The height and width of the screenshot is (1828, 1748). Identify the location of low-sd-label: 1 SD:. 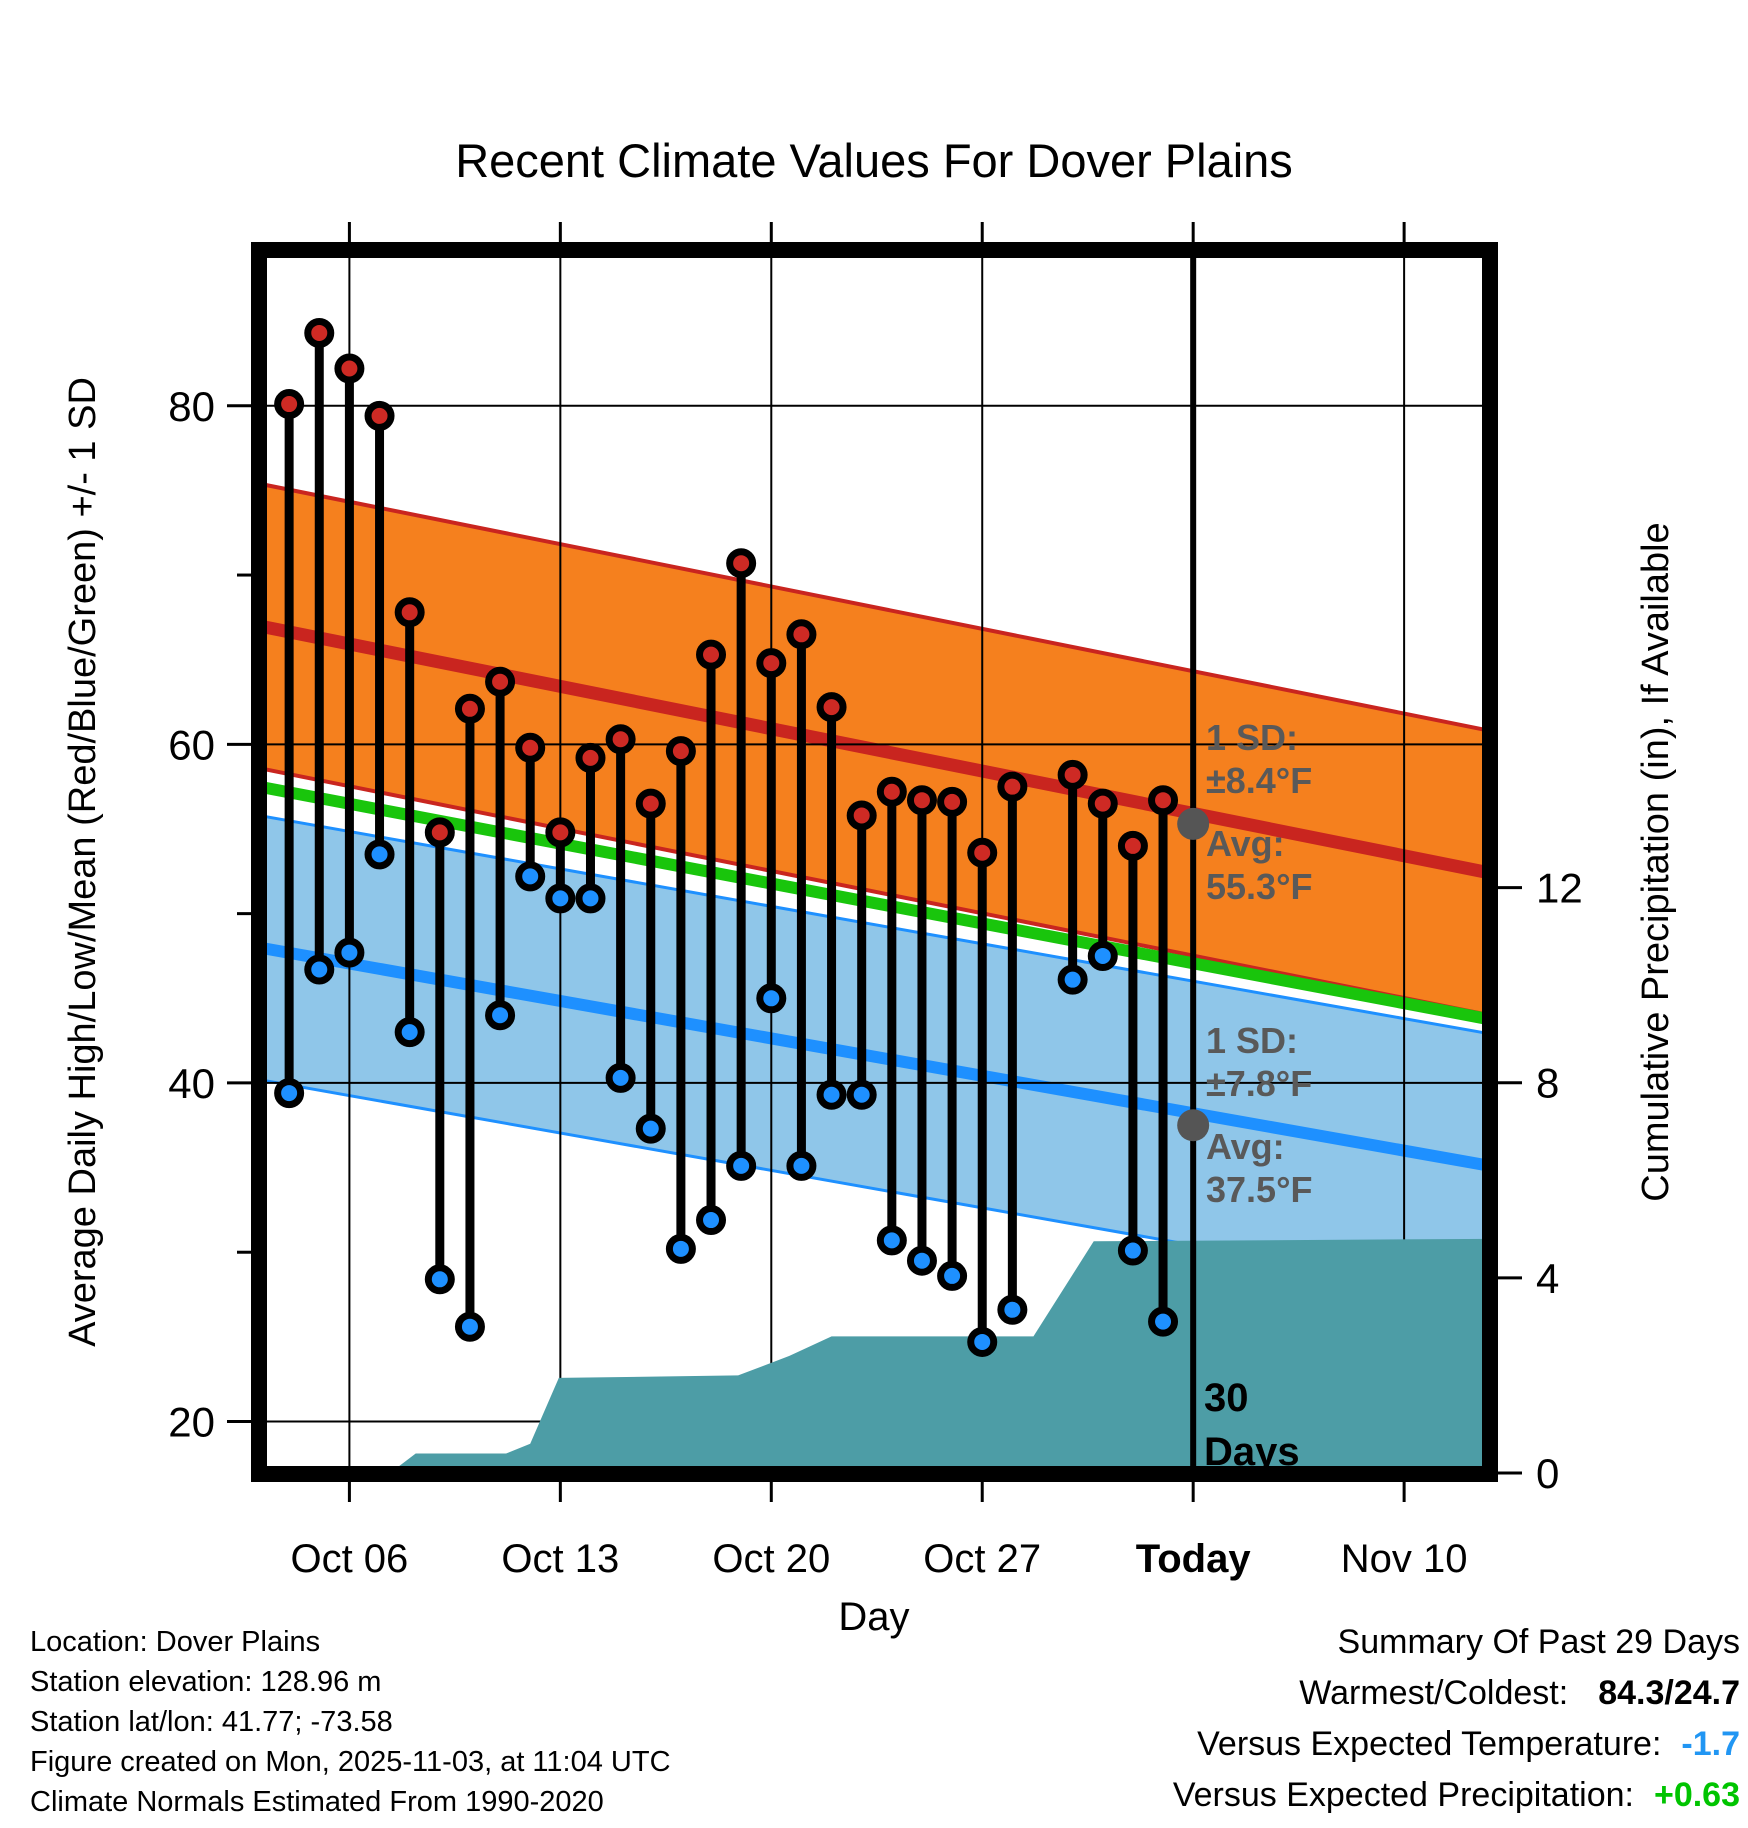
(1252, 1040).